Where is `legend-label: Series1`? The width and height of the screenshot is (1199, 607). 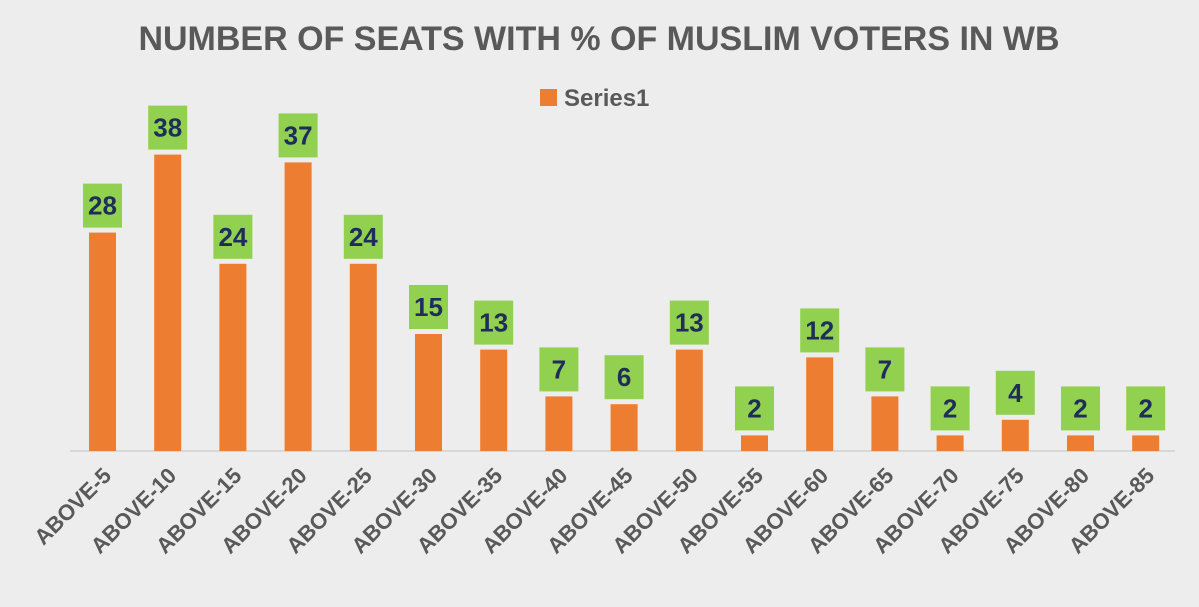 legend-label: Series1 is located at coordinates (606, 98).